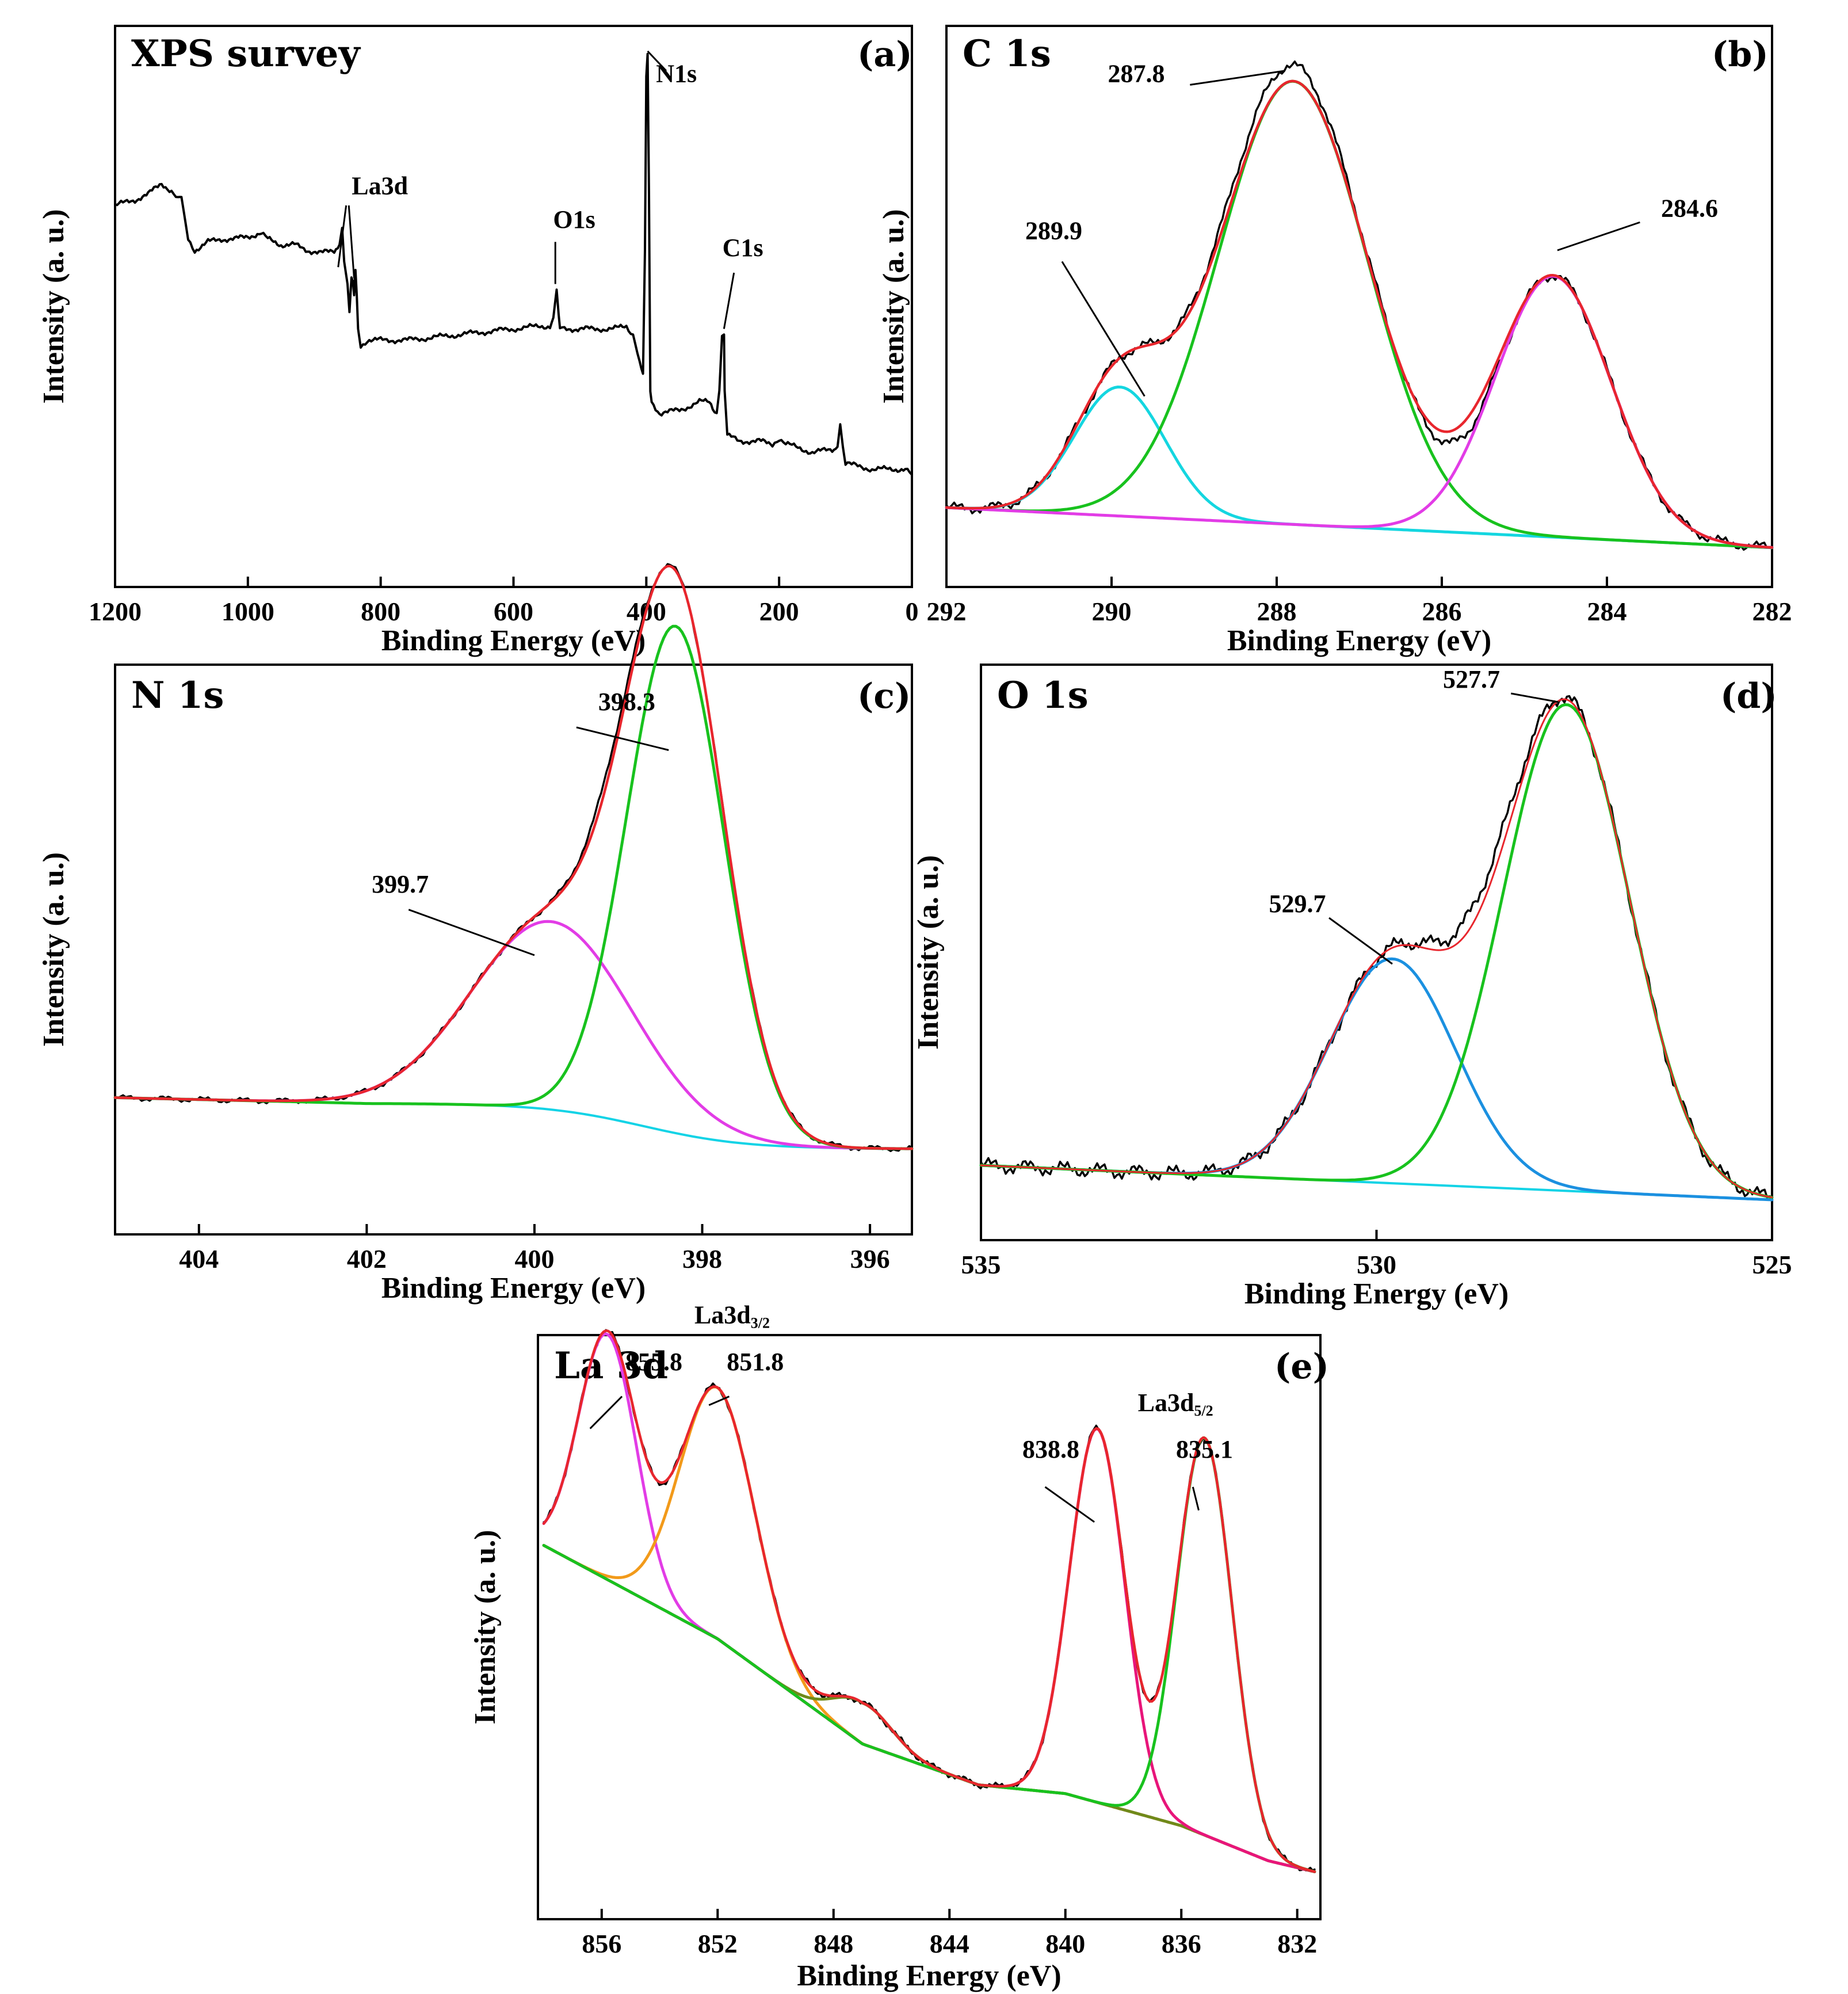  Describe the element at coordinates (949, 1943) in the screenshot. I see `x-tick-label: 844` at that location.